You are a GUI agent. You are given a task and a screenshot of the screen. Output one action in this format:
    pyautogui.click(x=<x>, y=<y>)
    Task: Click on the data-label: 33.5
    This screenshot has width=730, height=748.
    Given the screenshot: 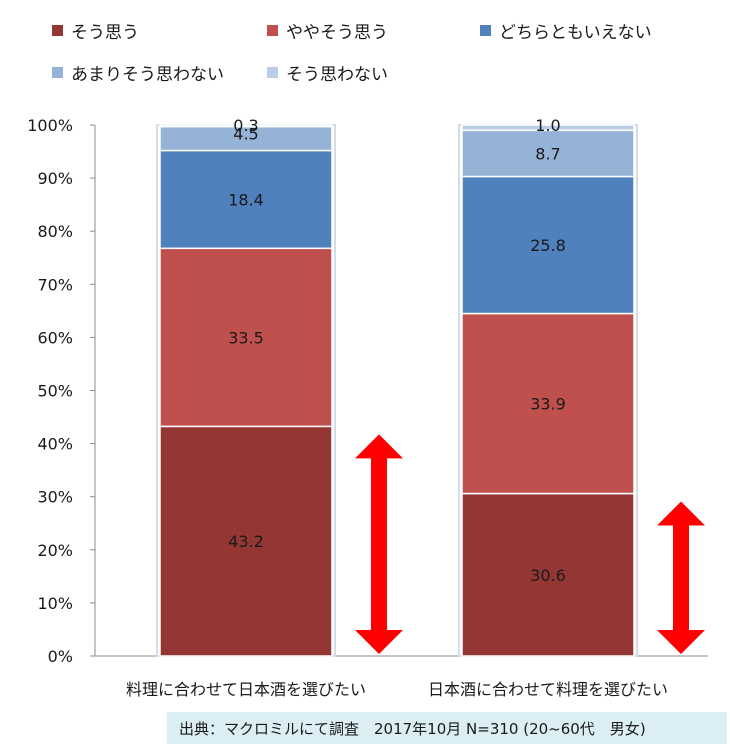 What is the action you would take?
    pyautogui.click(x=246, y=337)
    